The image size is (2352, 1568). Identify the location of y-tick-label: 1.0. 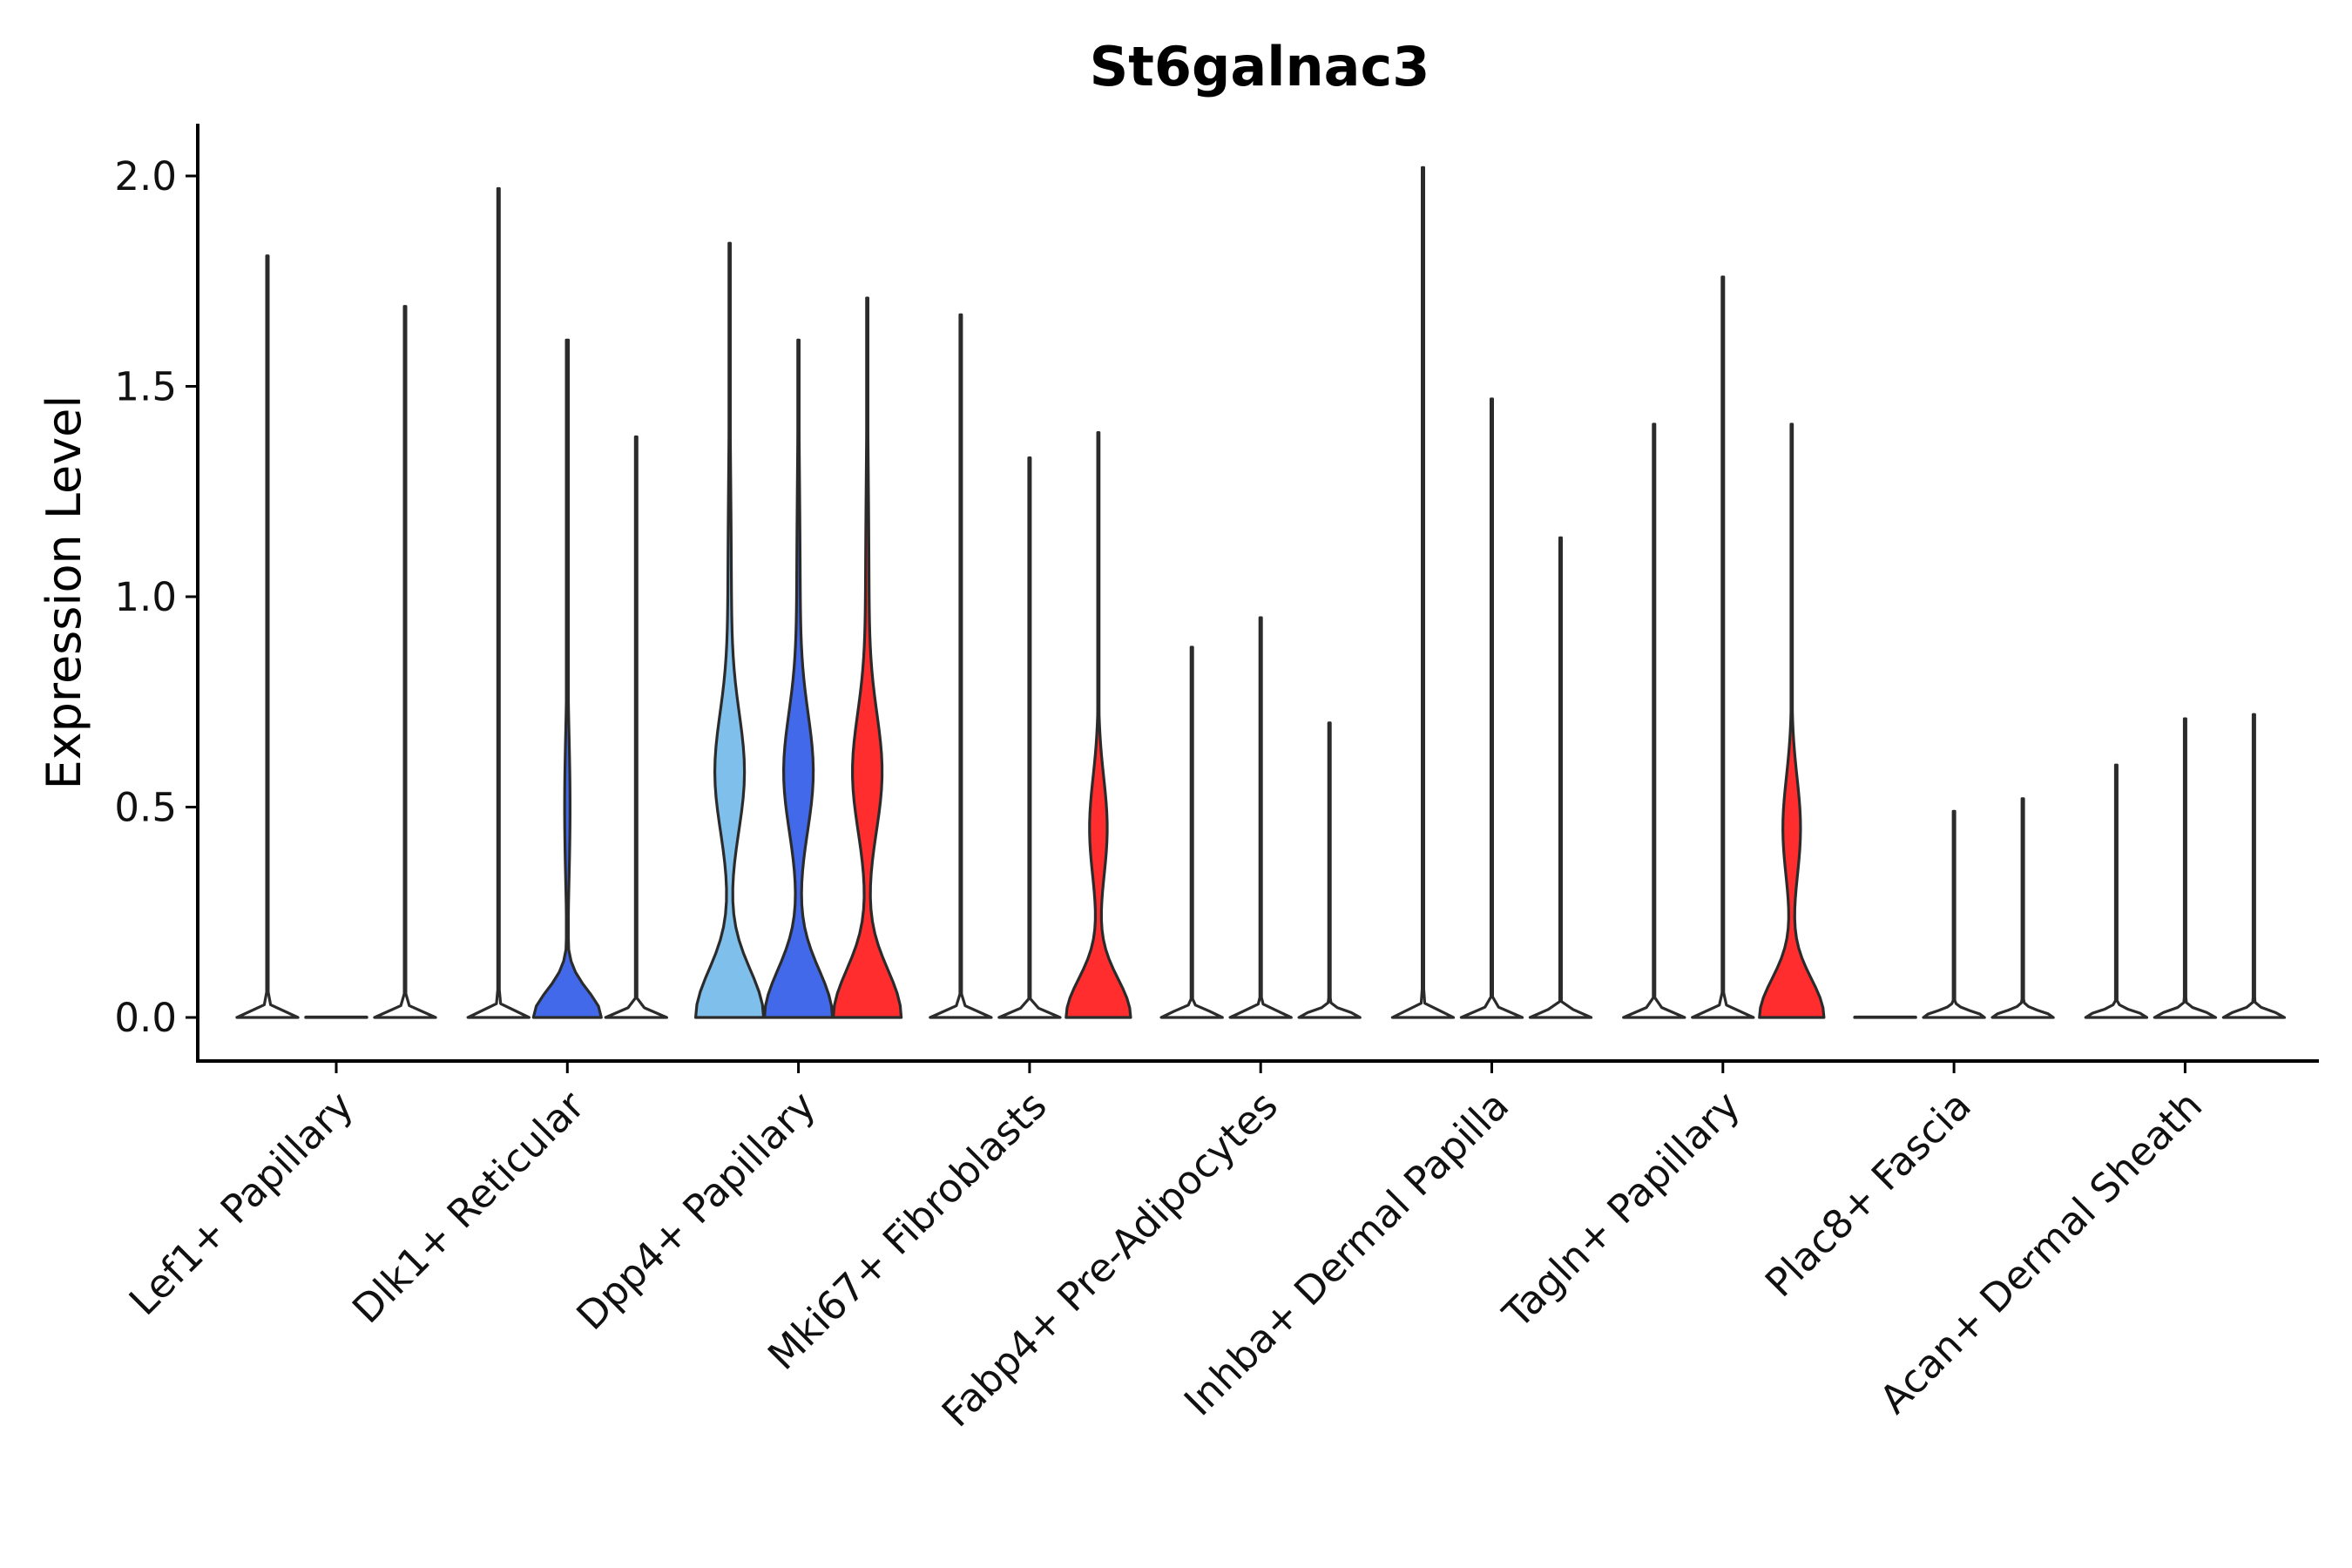
(145, 597).